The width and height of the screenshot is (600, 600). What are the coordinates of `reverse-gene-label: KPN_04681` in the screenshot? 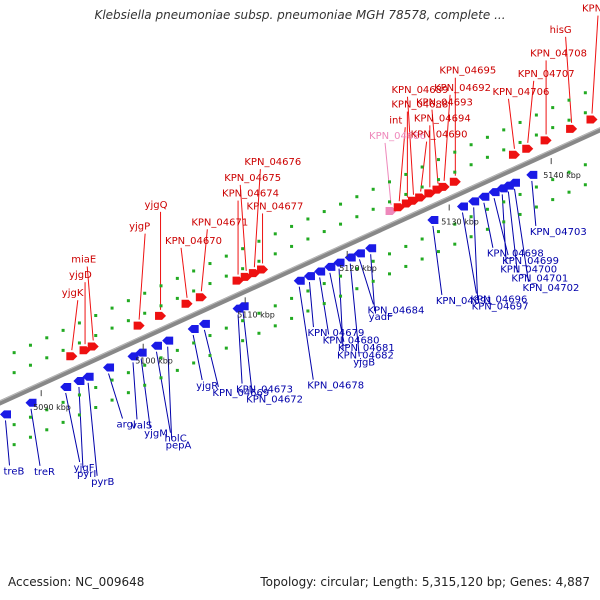 It's located at (366, 348).